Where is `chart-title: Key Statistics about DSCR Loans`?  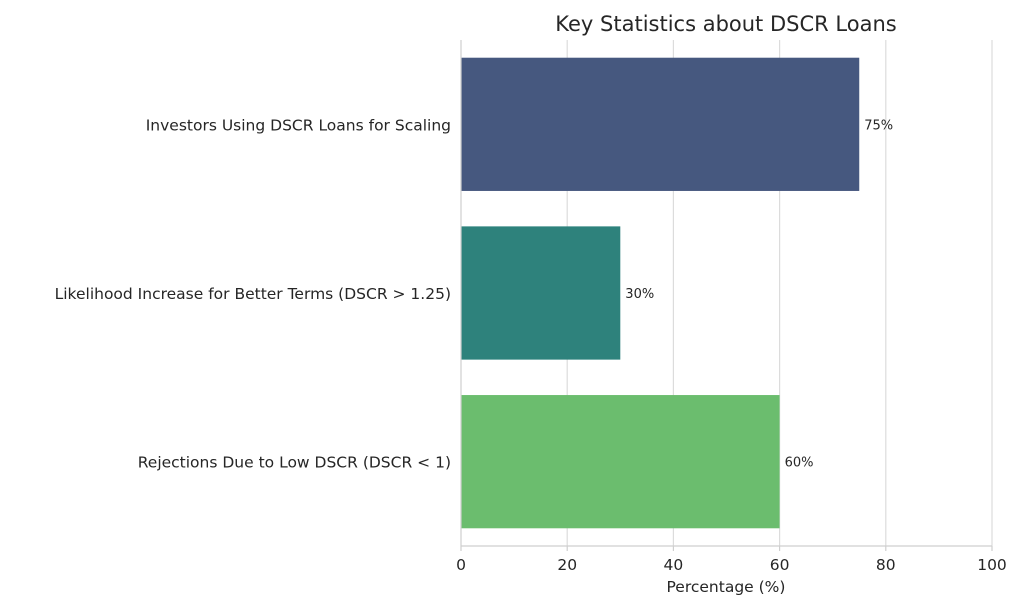 chart-title: Key Statistics about DSCR Loans is located at coordinates (725, 24).